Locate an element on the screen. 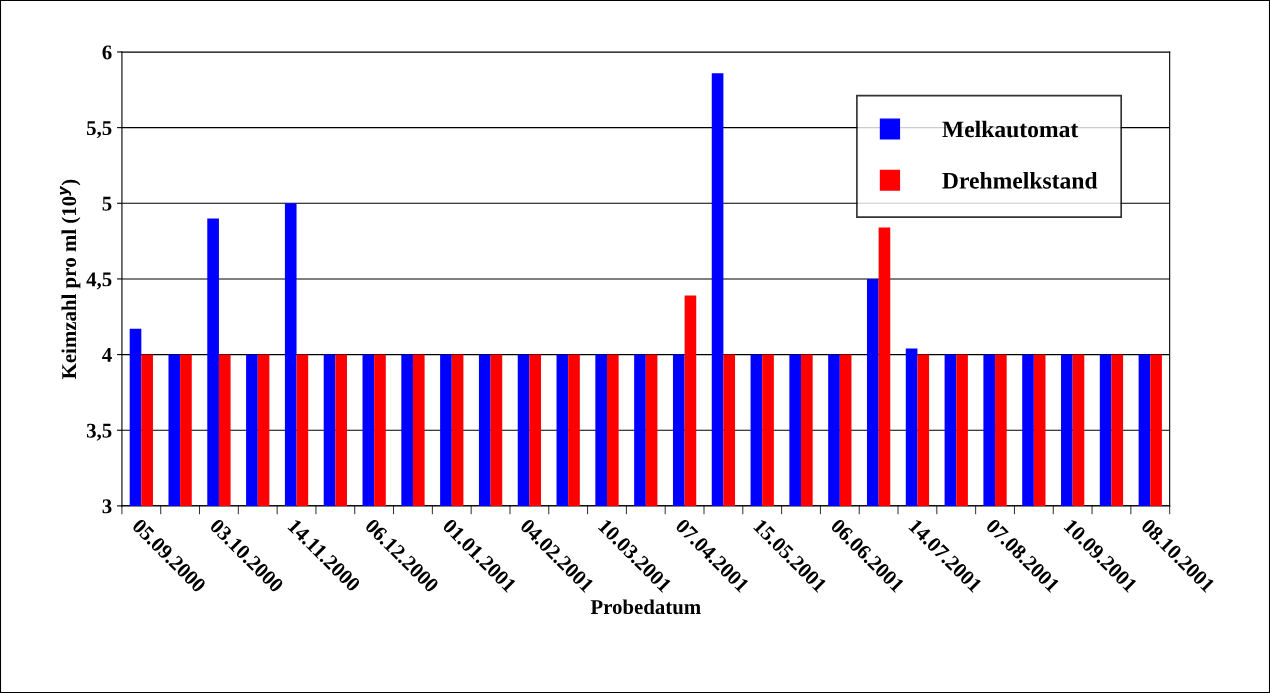 This screenshot has height=693, width=1270. legend-label: Melkautomat is located at coordinates (1010, 129).